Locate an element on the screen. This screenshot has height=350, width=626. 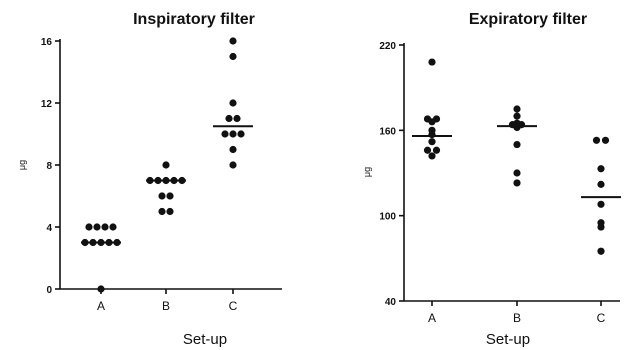
y-tick-label: 16 is located at coordinates (47, 42).